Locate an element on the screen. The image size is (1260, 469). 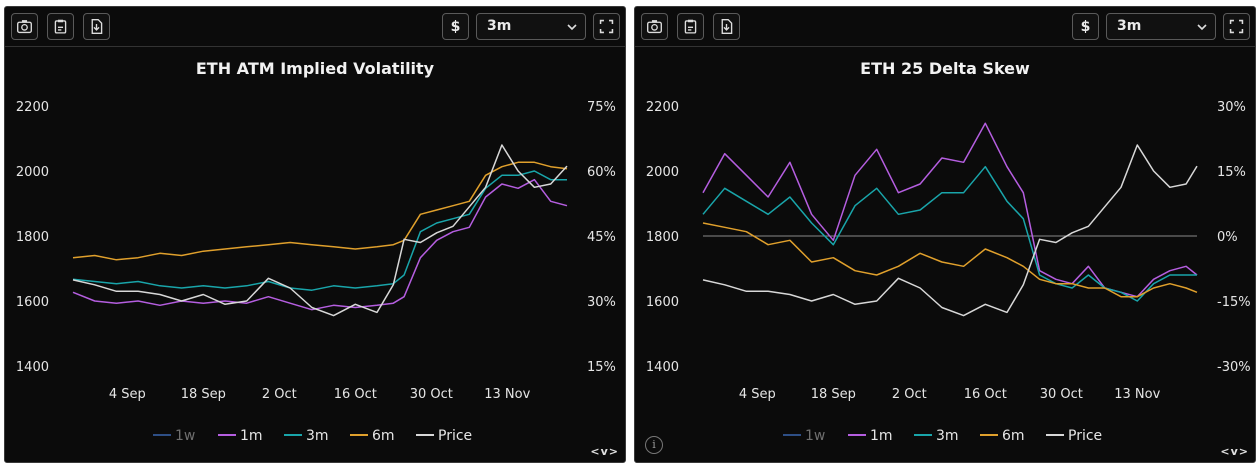
y-right-tick-label: -30% is located at coordinates (1234, 367).